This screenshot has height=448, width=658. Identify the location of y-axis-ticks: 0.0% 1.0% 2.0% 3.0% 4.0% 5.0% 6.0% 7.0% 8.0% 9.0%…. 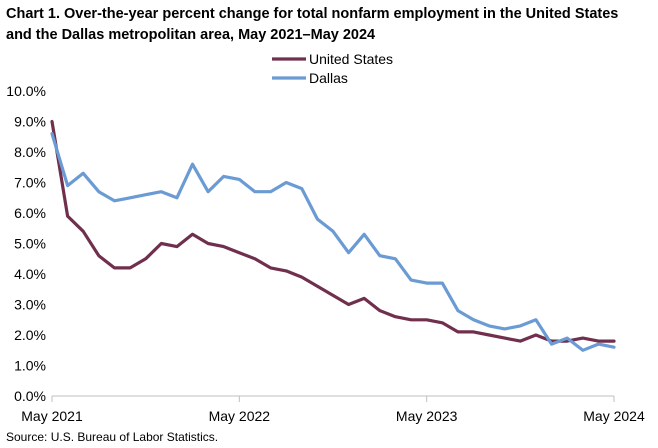
(26, 243).